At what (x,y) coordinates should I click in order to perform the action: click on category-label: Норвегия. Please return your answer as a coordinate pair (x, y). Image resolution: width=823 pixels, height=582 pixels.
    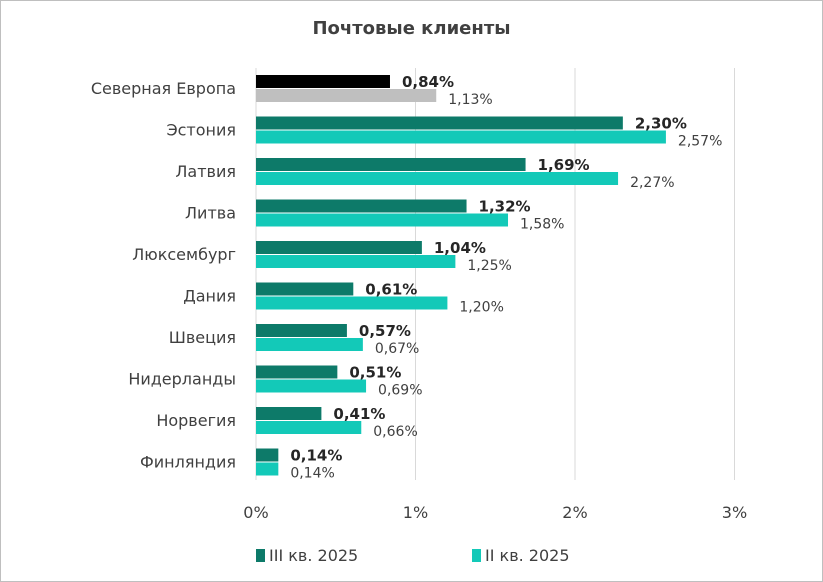
    Looking at the image, I should click on (196, 420).